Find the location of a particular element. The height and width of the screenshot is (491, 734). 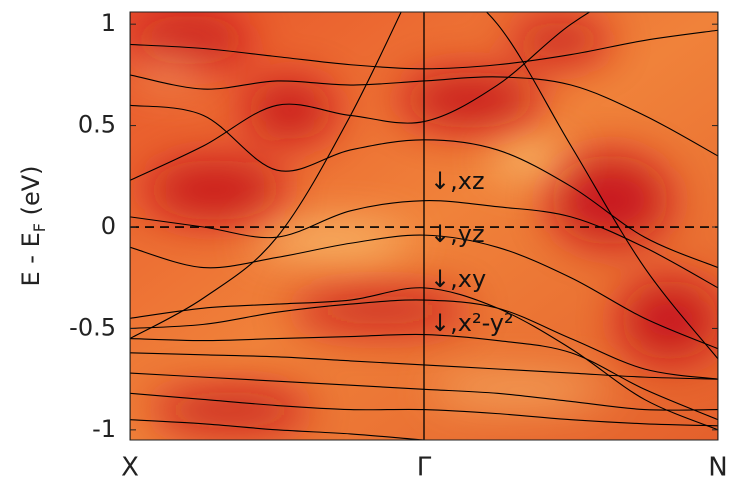

annotation: ↓,x²-y² is located at coordinates (472, 323).